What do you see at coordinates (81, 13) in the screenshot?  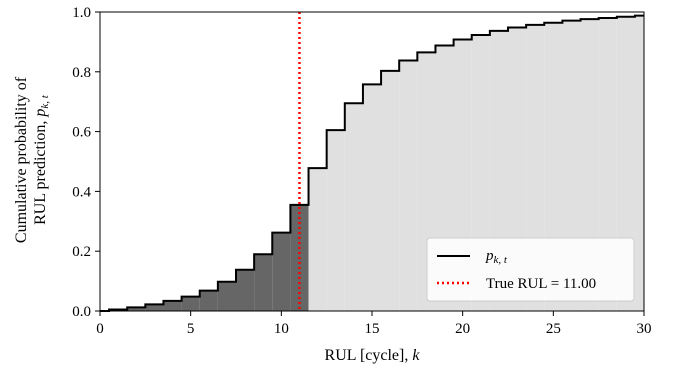 I see `y-tick-label-5: 1.0` at bounding box center [81, 13].